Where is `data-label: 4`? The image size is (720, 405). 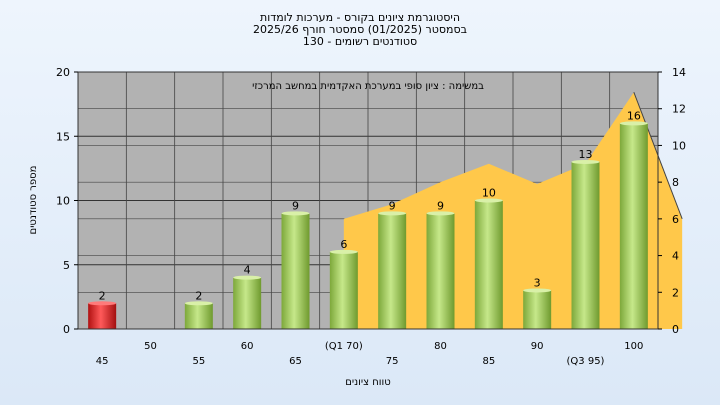 data-label: 4 is located at coordinates (247, 270).